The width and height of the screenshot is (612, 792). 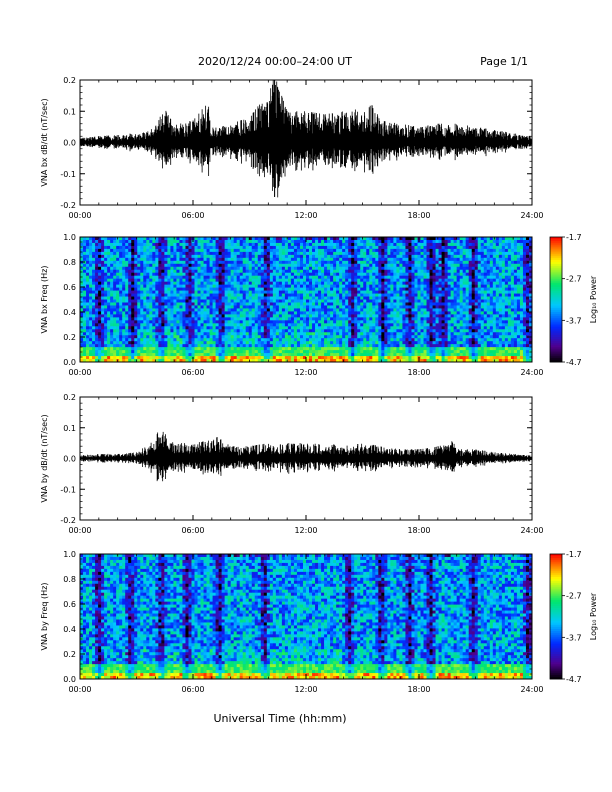 I want to click on y-tick-label: 0.2, so click(x=69, y=80).